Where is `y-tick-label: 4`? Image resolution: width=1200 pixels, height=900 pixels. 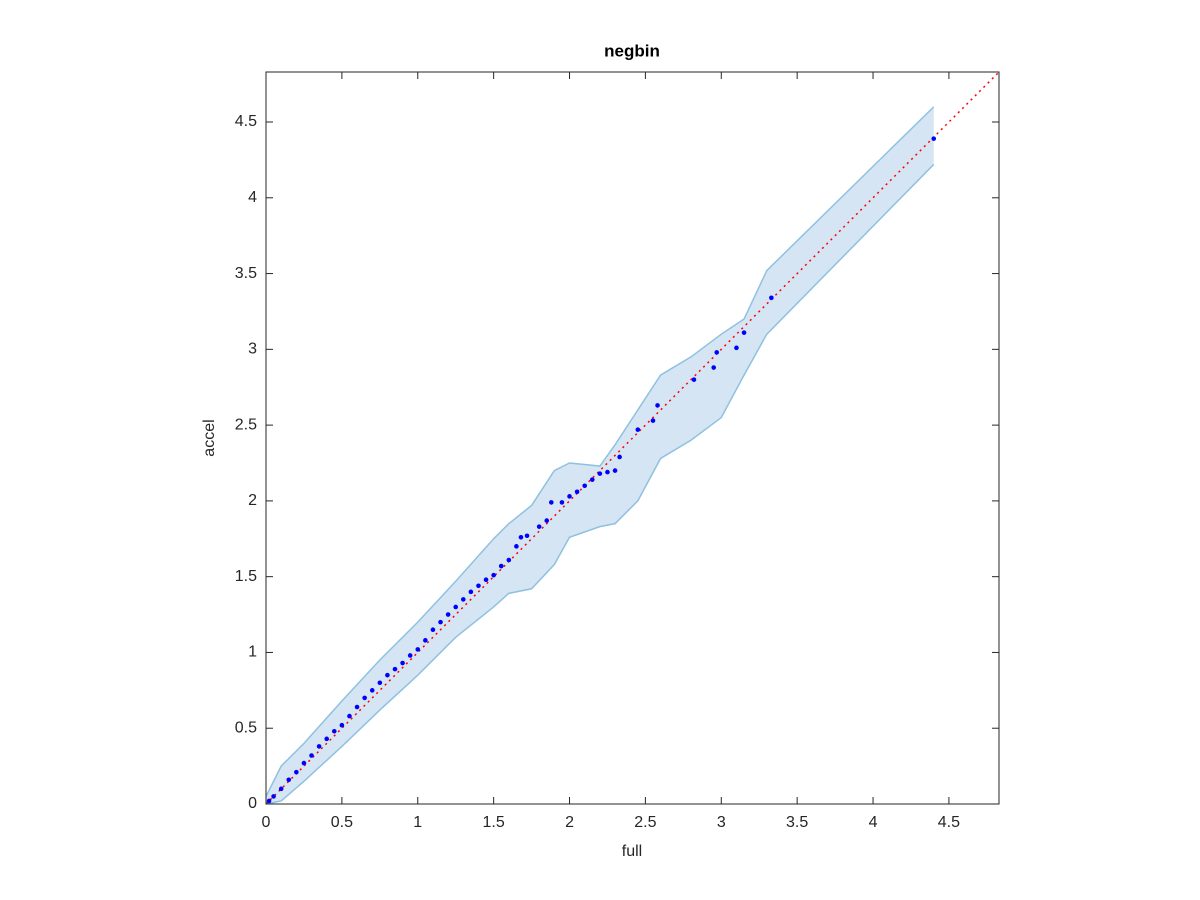 y-tick-label: 4 is located at coordinates (252, 197).